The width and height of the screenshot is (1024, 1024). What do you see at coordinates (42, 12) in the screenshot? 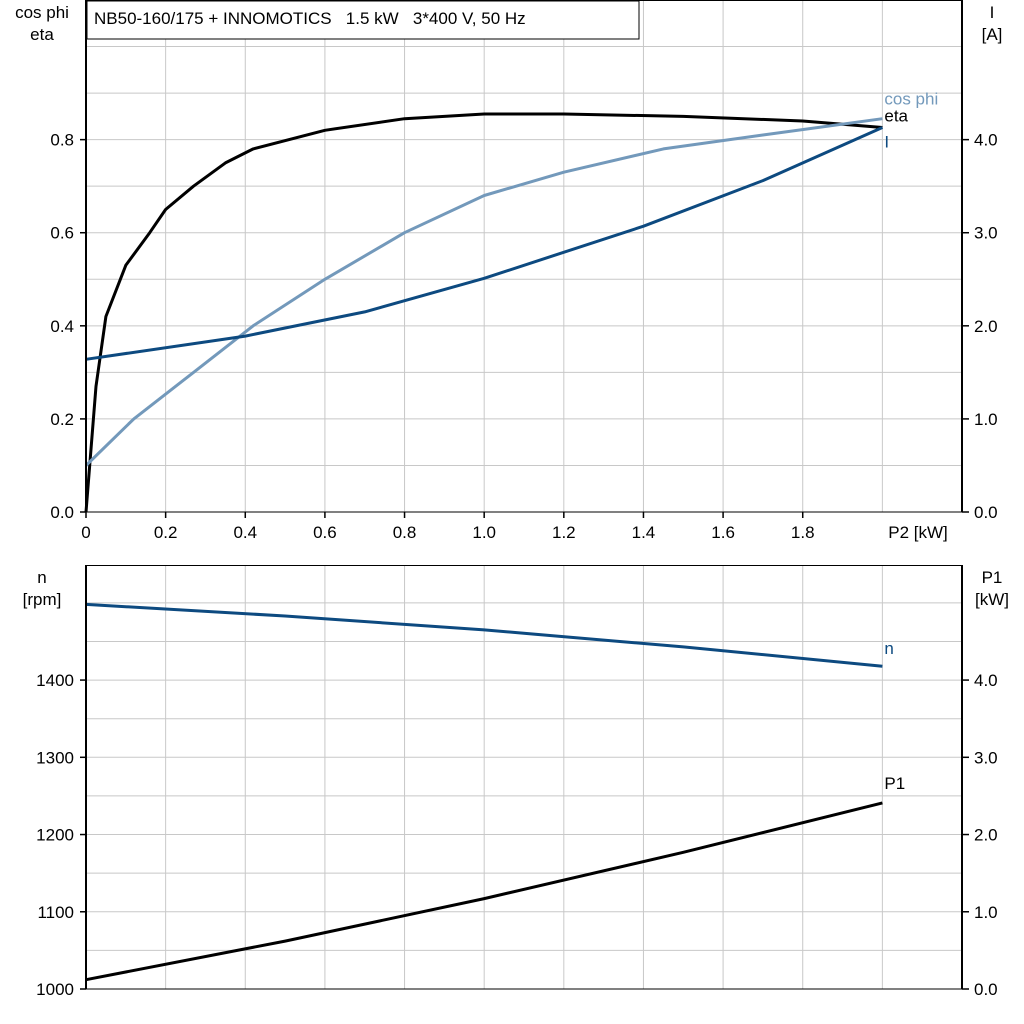
I see `y-left-axis-label: cos phi` at bounding box center [42, 12].